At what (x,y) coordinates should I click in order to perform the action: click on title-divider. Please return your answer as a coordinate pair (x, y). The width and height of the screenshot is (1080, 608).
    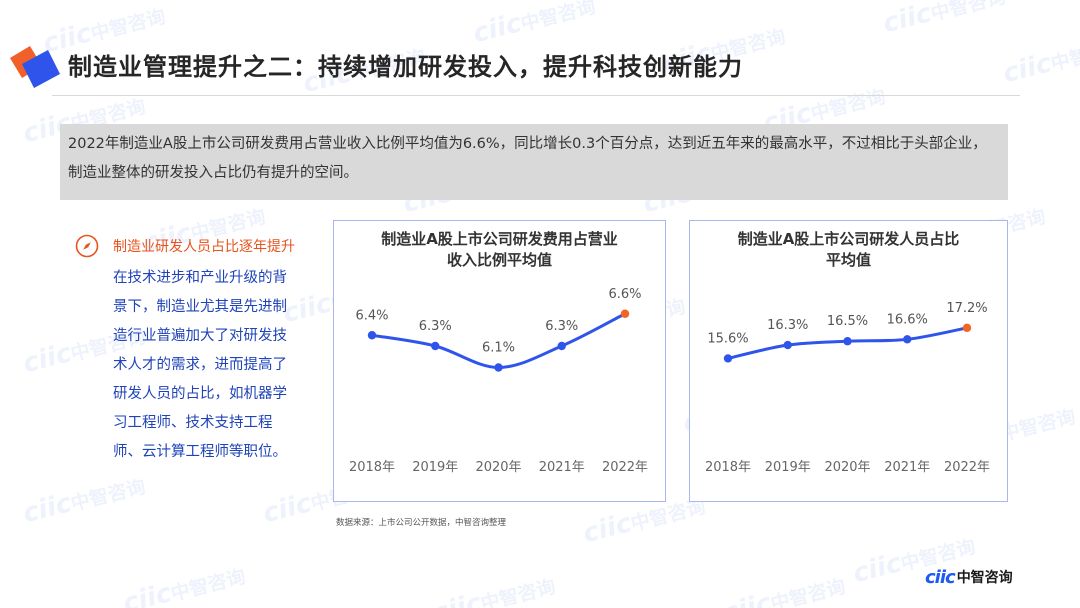
    Looking at the image, I should click on (536, 95).